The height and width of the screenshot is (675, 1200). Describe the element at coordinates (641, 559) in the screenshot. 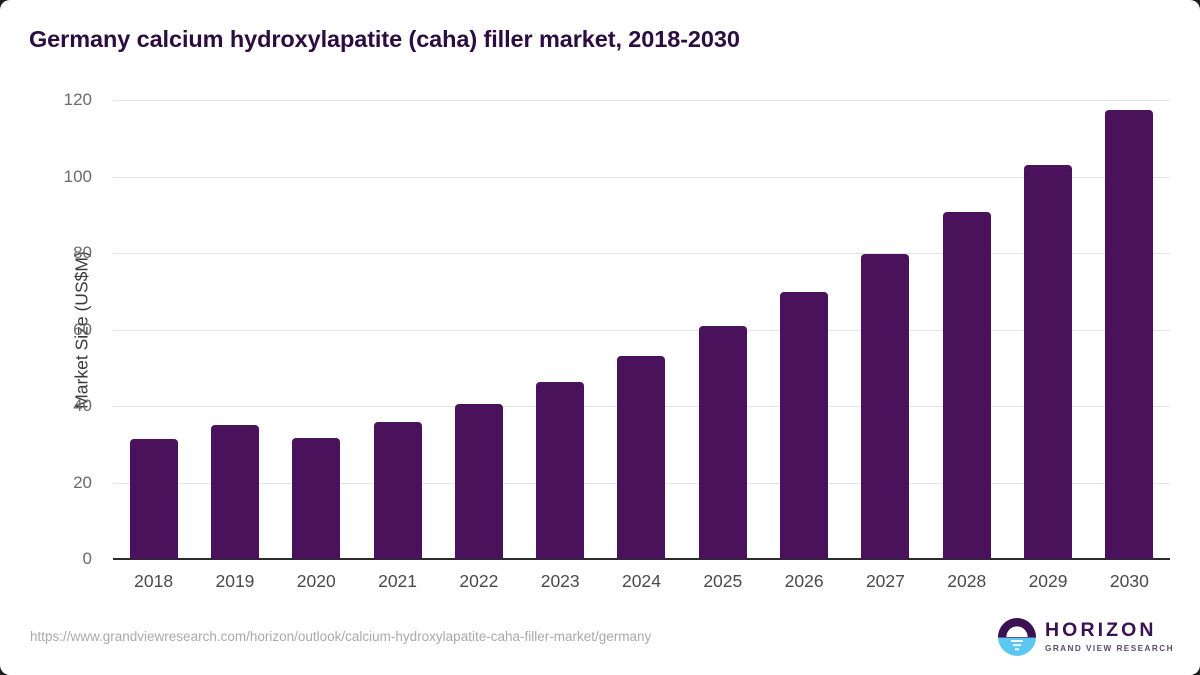

I see `x-axis-line` at that location.